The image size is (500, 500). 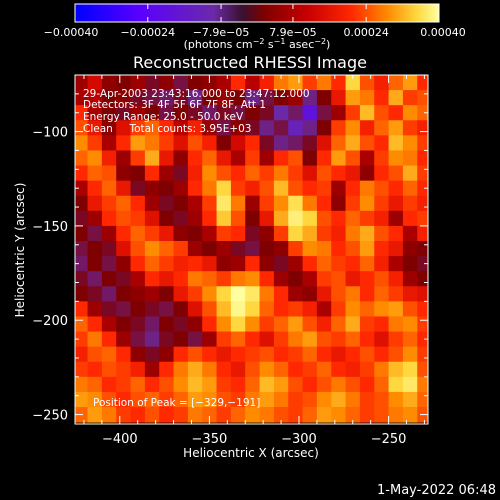 I want to click on annotation-total-counts: Clean Total counts: 3.95E+03, so click(x=167, y=129).